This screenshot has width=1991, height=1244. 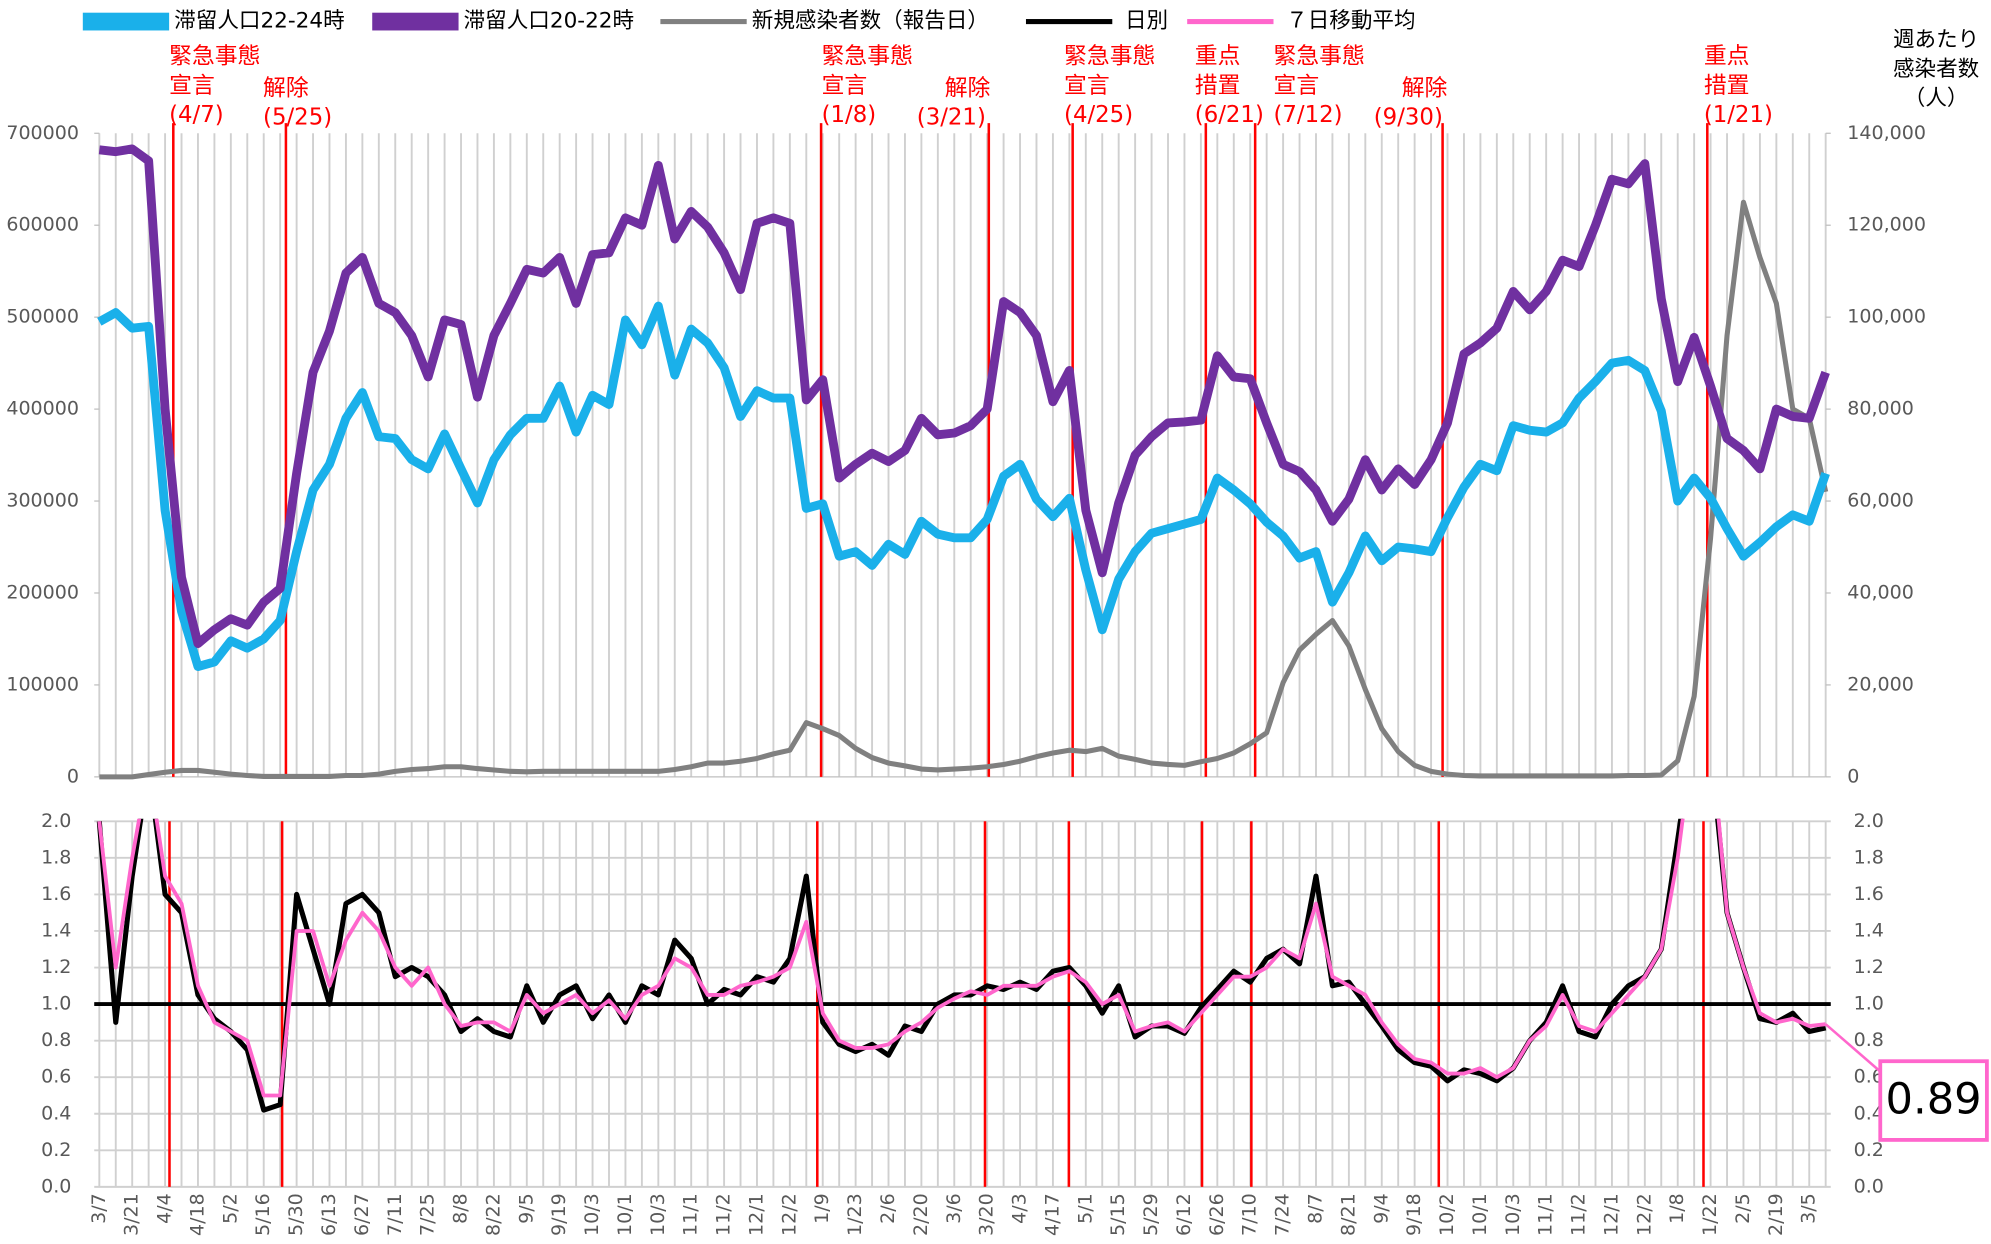 What do you see at coordinates (56, 1040) in the screenshot?
I see `y-tick-label: 0.8` at bounding box center [56, 1040].